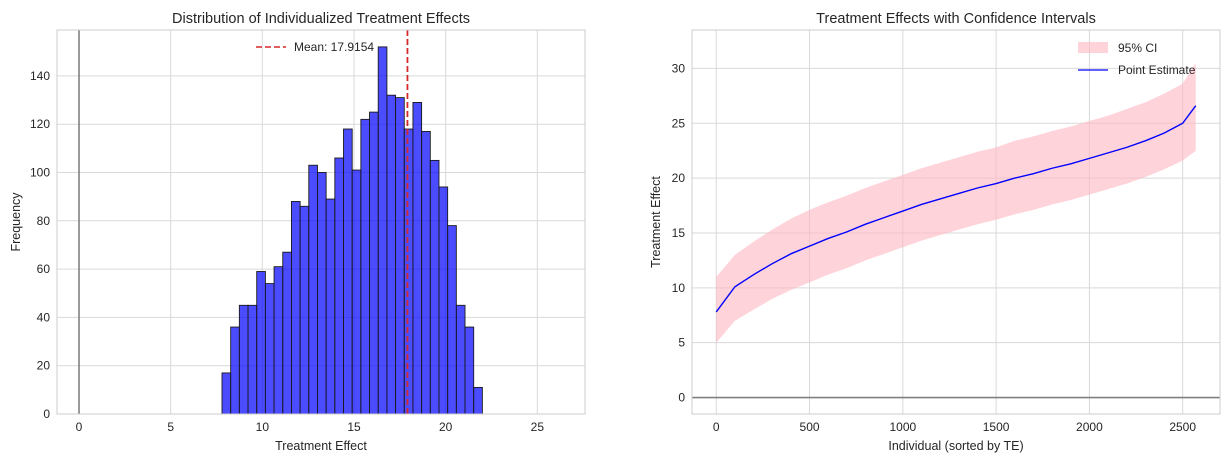 The image size is (1230, 463). I want to click on histogram-y-ticks: 0 20 40 60 80 100 120 140, so click(40, 245).